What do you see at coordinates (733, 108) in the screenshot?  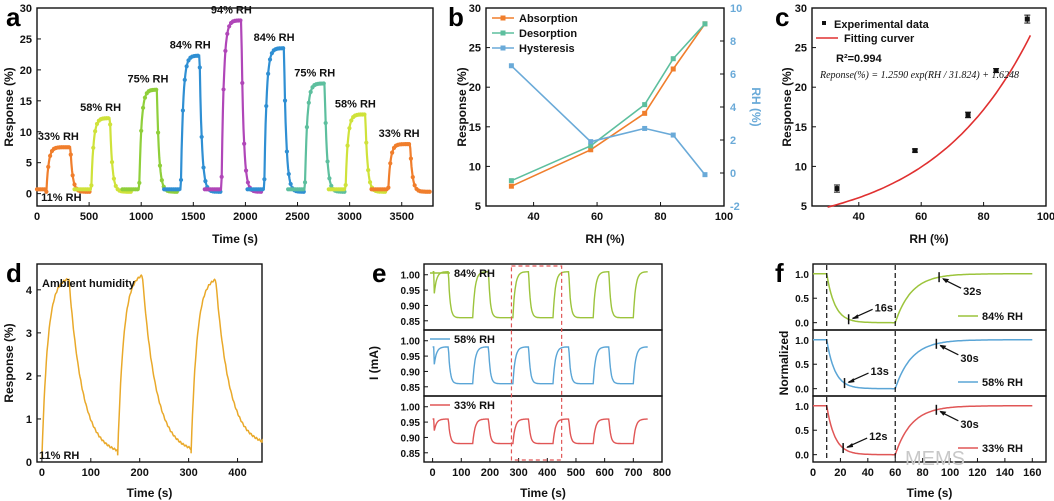 I see `panel-b-y2tick-label: 4` at bounding box center [733, 108].